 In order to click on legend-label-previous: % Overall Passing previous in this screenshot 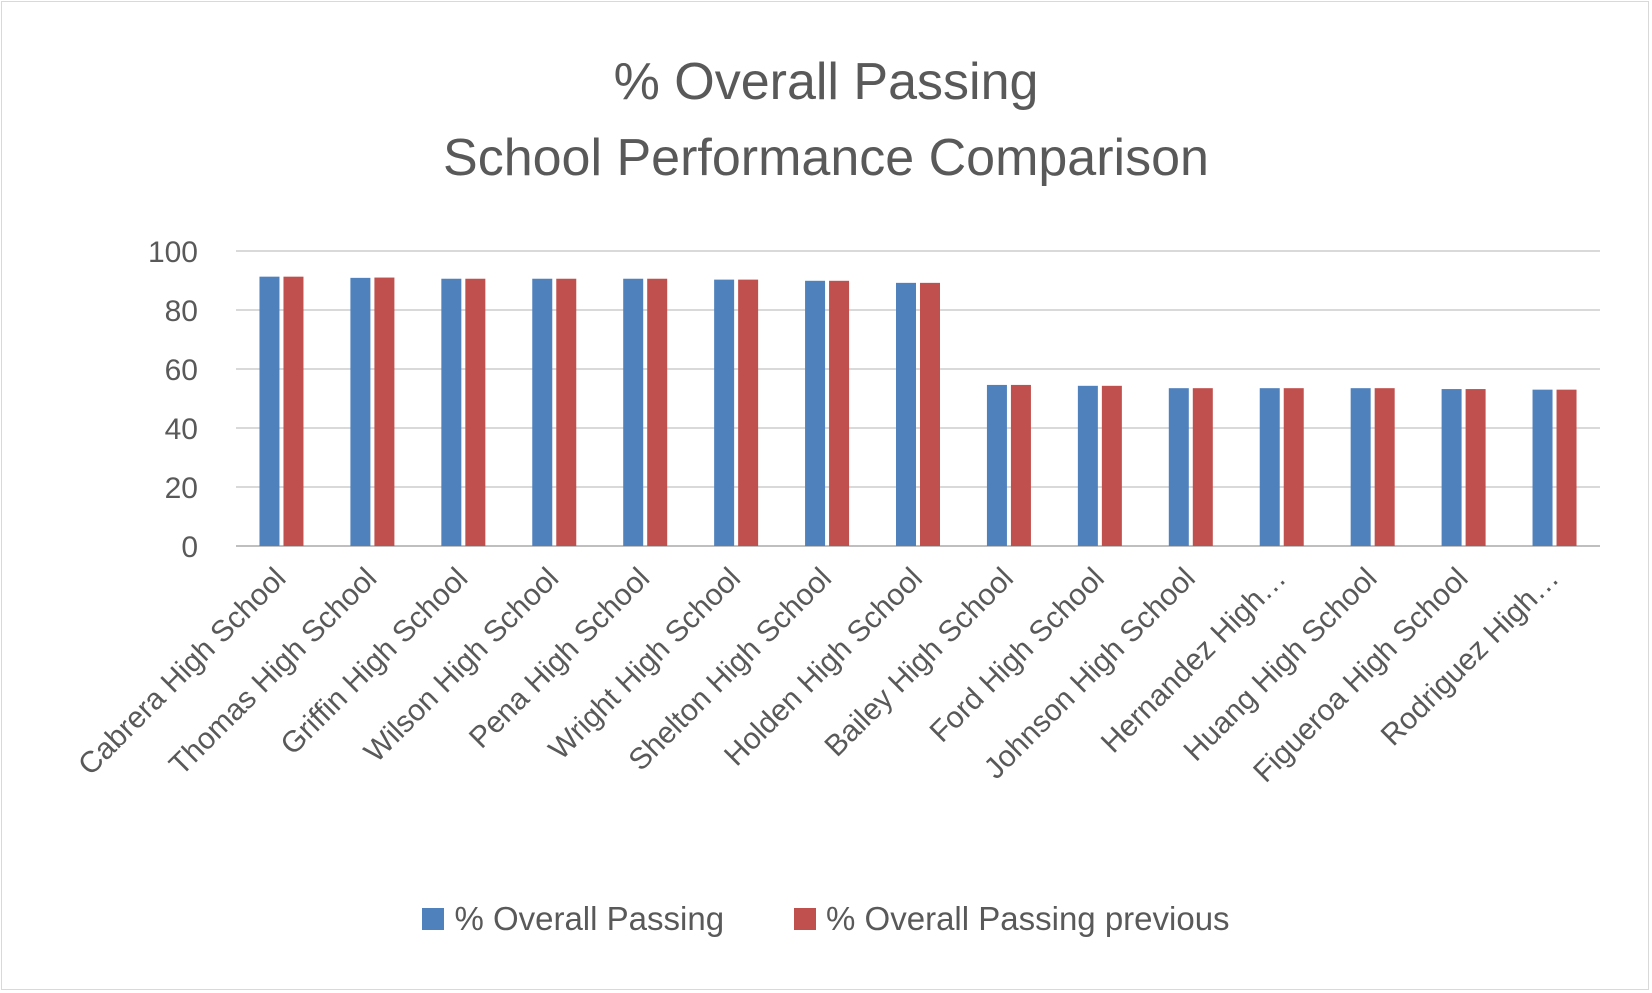, I will do `click(1028, 918)`.